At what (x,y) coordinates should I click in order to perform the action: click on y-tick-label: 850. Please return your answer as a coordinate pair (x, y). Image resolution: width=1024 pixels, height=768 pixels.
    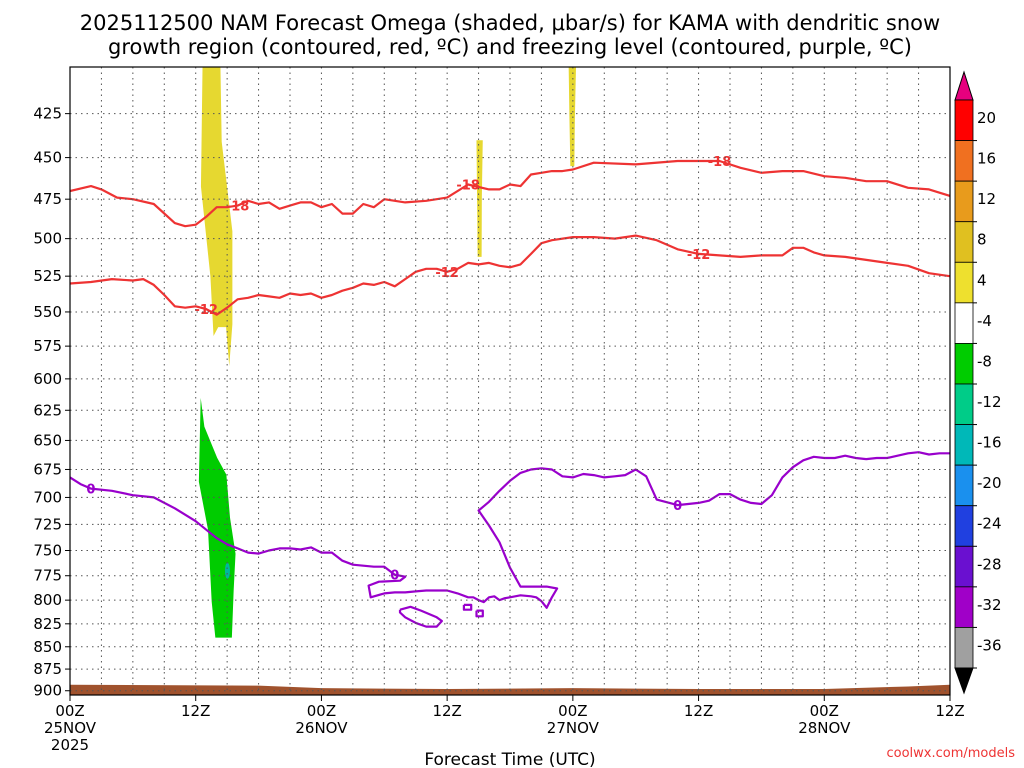
    Looking at the image, I should click on (47, 647).